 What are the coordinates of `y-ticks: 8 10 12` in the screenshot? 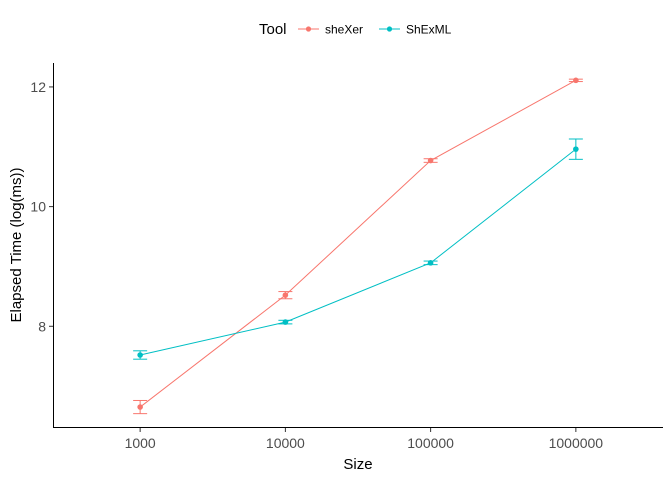 It's located at (41, 206).